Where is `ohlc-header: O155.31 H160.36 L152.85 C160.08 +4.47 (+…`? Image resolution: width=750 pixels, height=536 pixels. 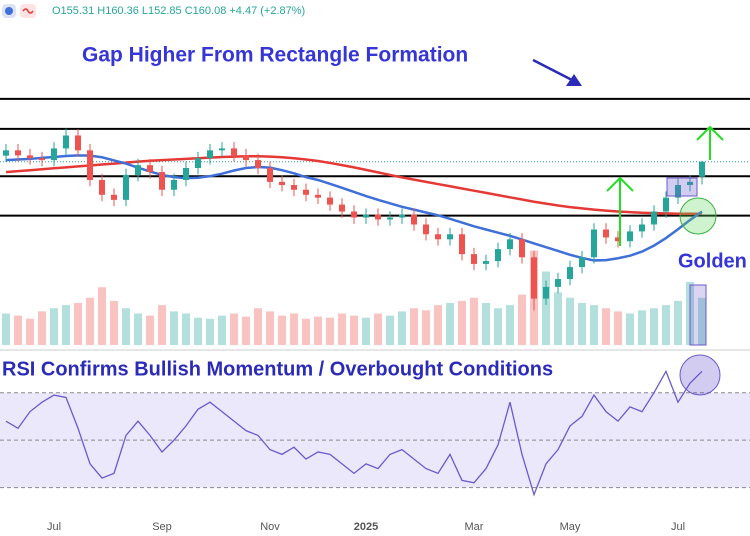 ohlc-header: O155.31 H160.36 L152.85 C160.08 +4.47 (+… is located at coordinates (178, 11).